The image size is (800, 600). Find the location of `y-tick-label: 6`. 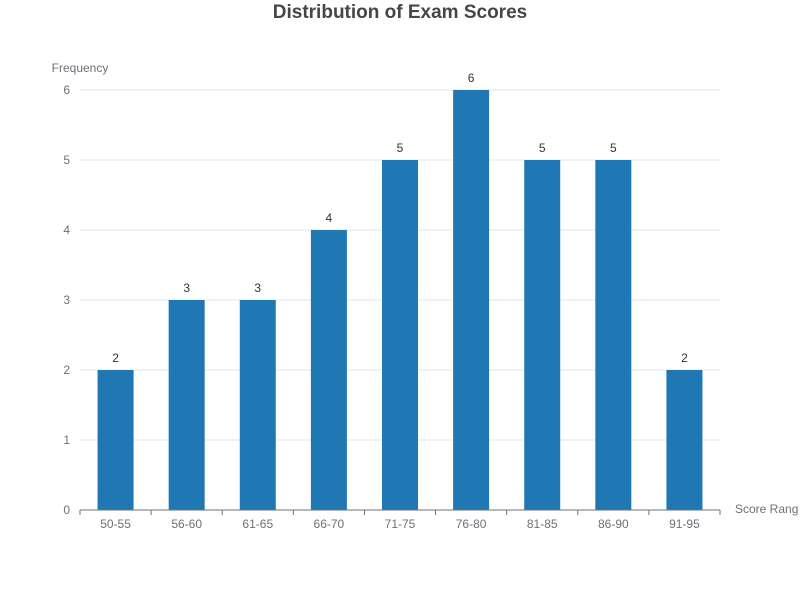

y-tick-label: 6 is located at coordinates (66, 90).